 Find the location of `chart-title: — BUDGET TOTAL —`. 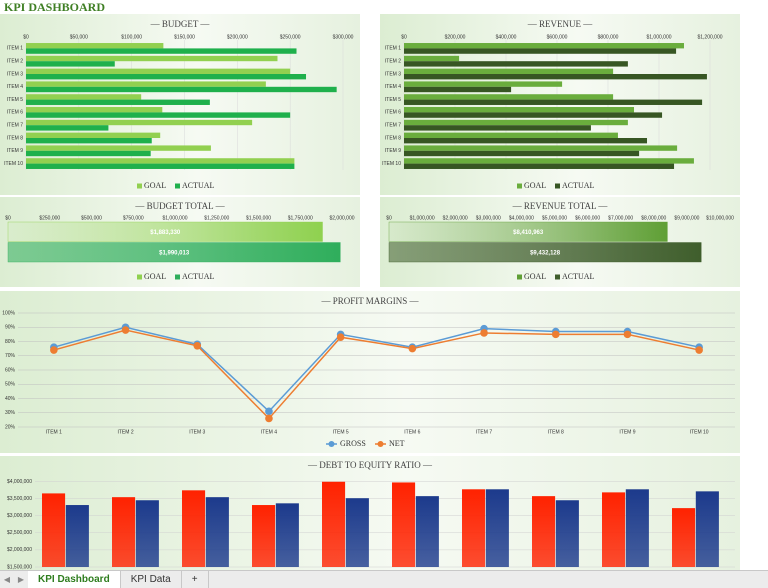

chart-title: — BUDGET TOTAL — is located at coordinates (179, 206).